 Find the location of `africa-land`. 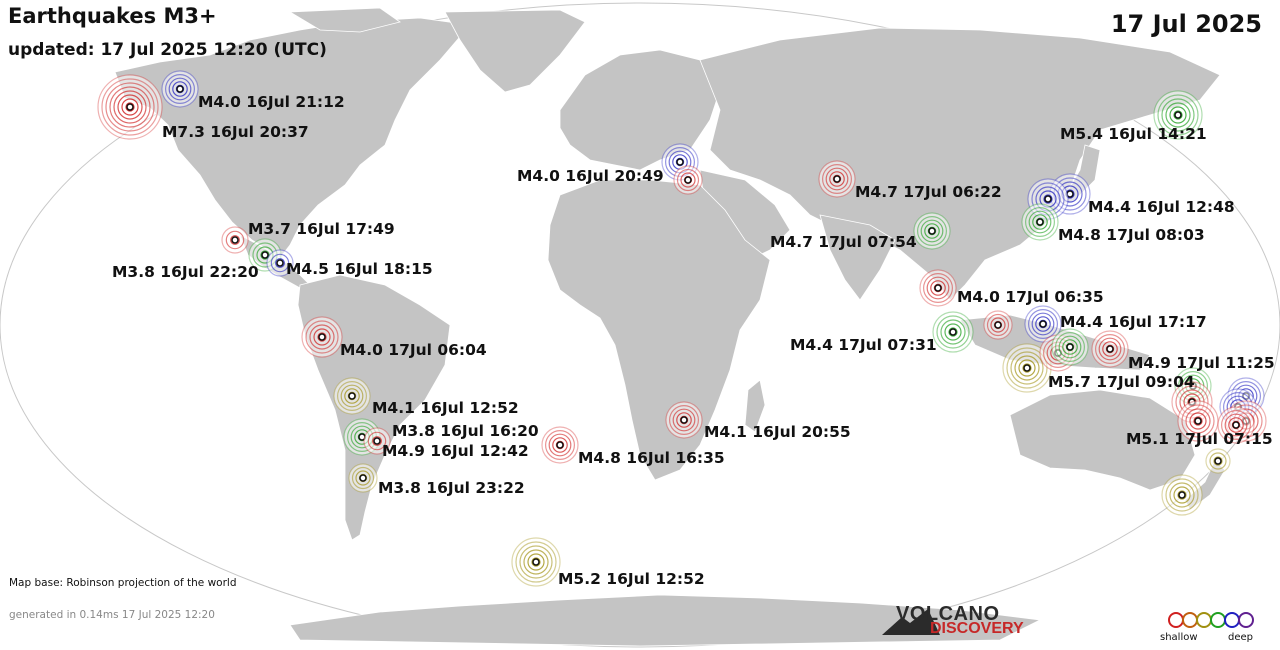

africa-land is located at coordinates (659, 330).